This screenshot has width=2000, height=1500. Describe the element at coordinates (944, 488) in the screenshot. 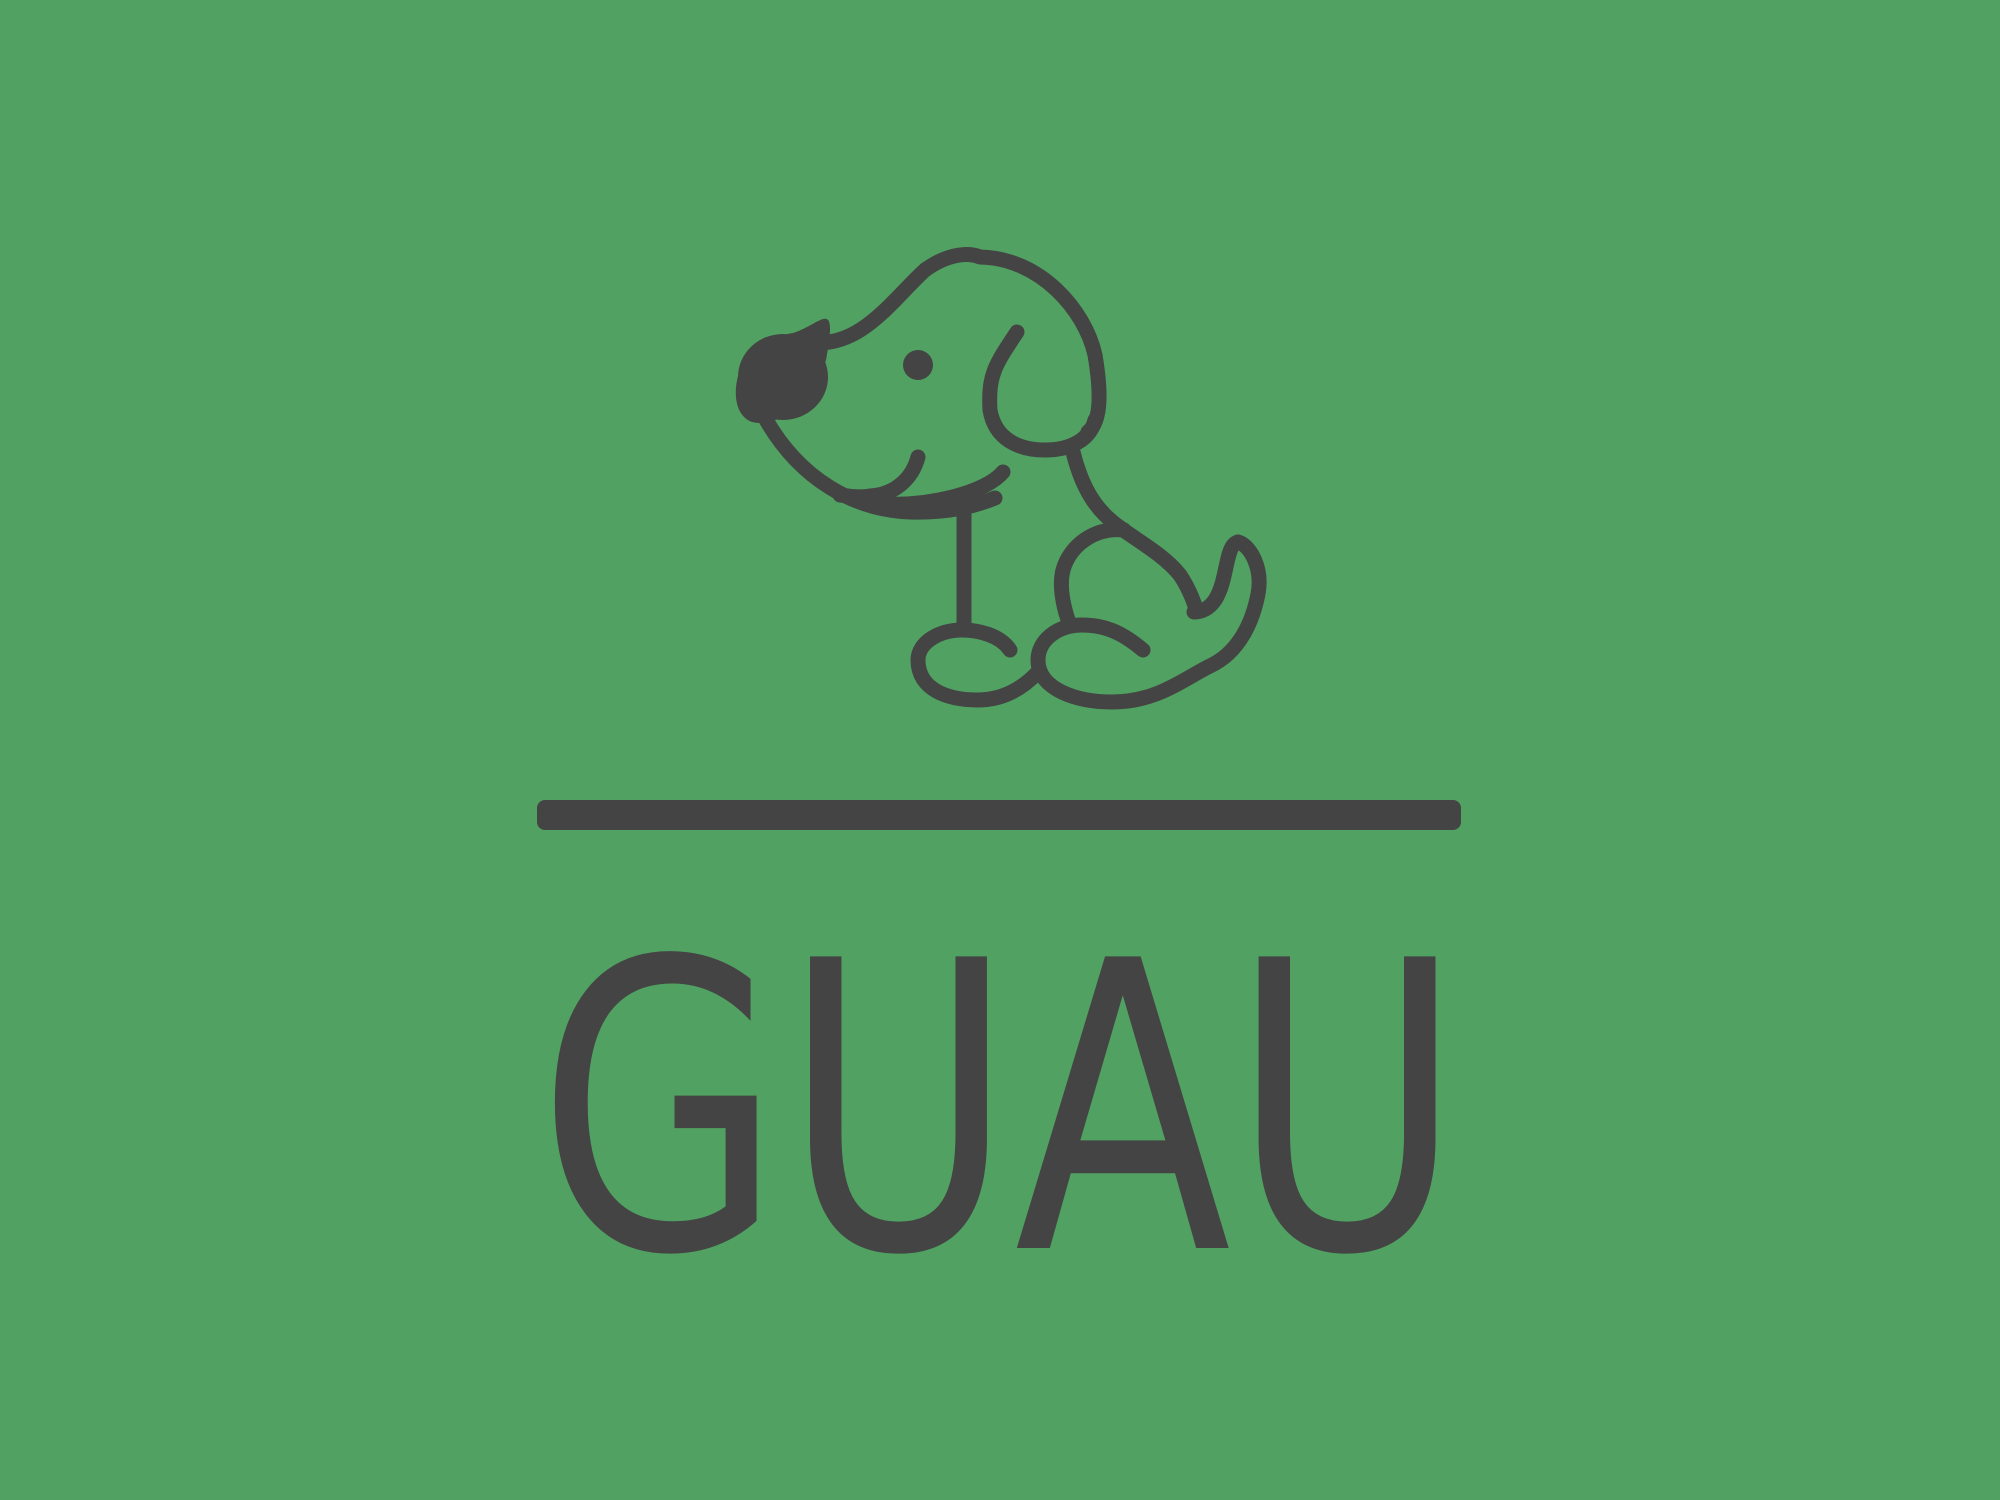

I see `dog-chest` at that location.